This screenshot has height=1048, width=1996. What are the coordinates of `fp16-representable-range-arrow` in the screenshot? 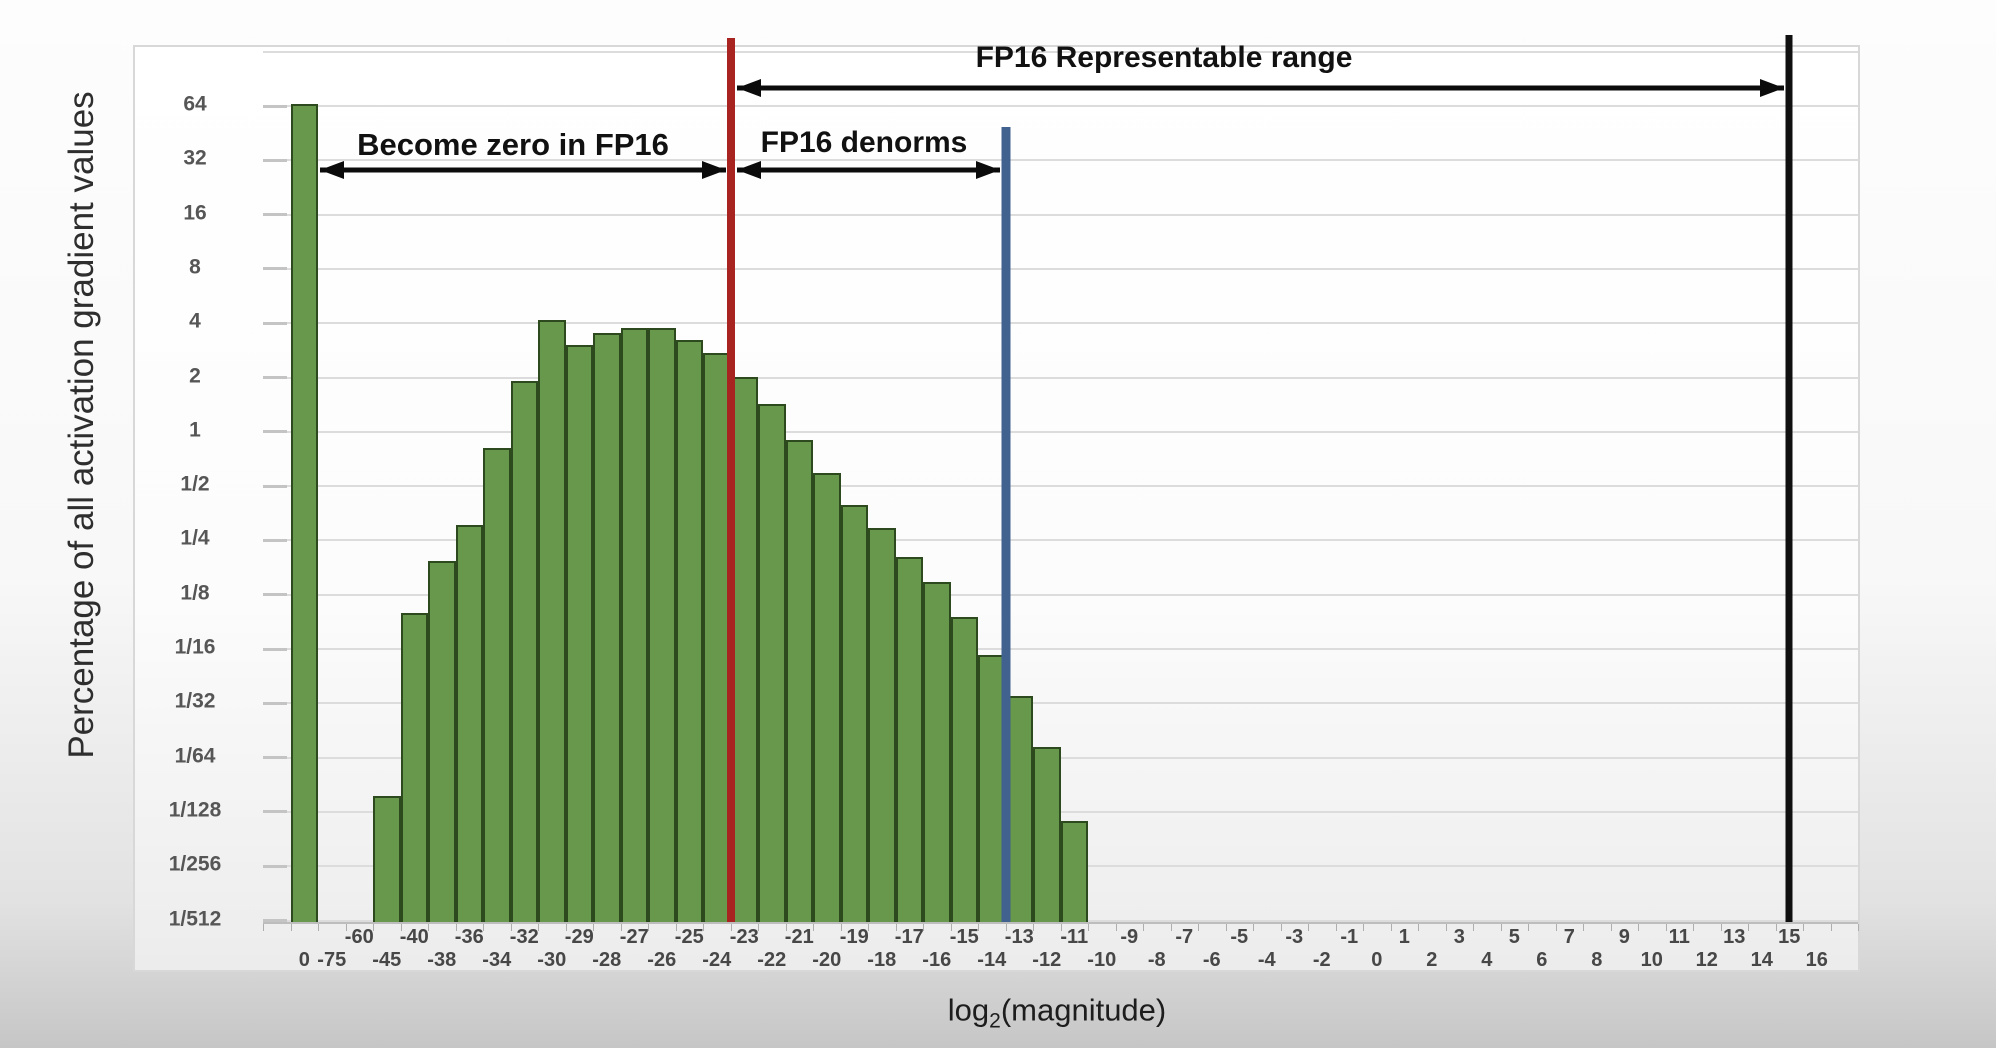 It's located at (1260, 88).